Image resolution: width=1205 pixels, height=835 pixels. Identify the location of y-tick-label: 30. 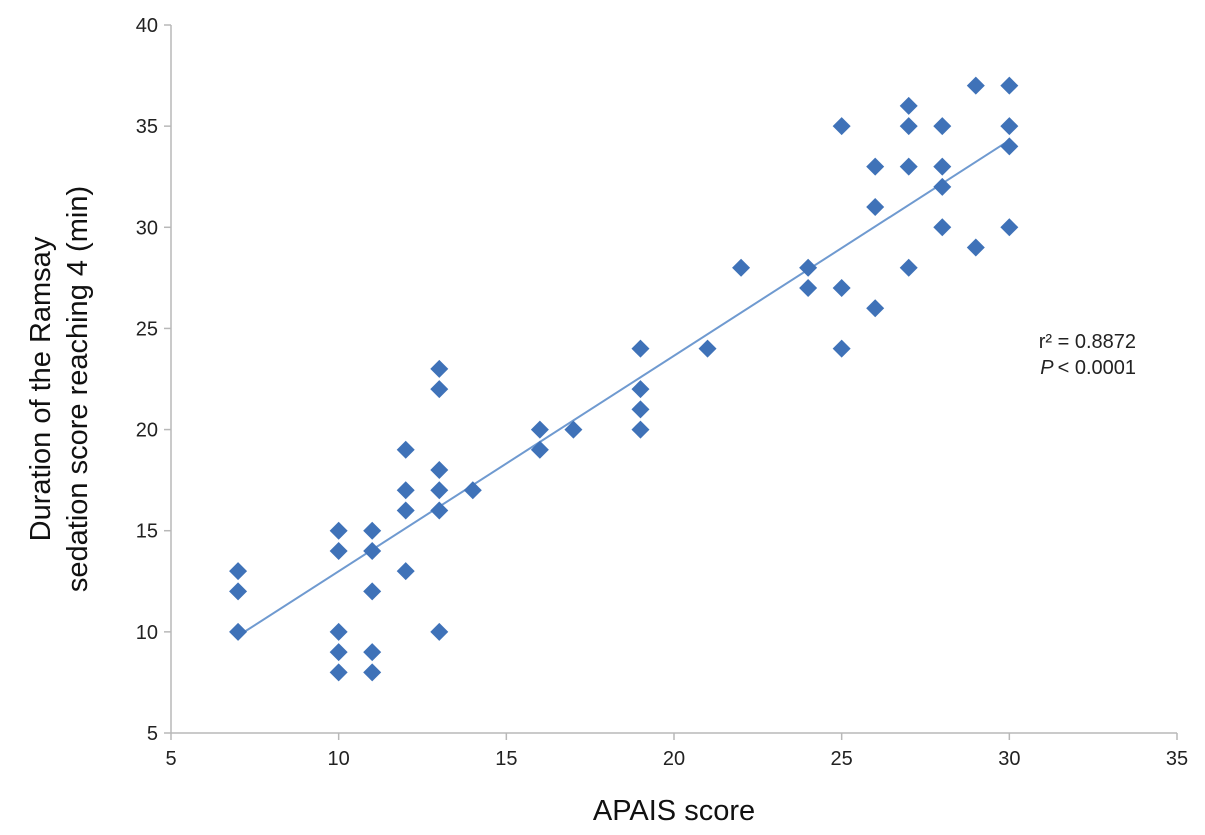
(147, 228).